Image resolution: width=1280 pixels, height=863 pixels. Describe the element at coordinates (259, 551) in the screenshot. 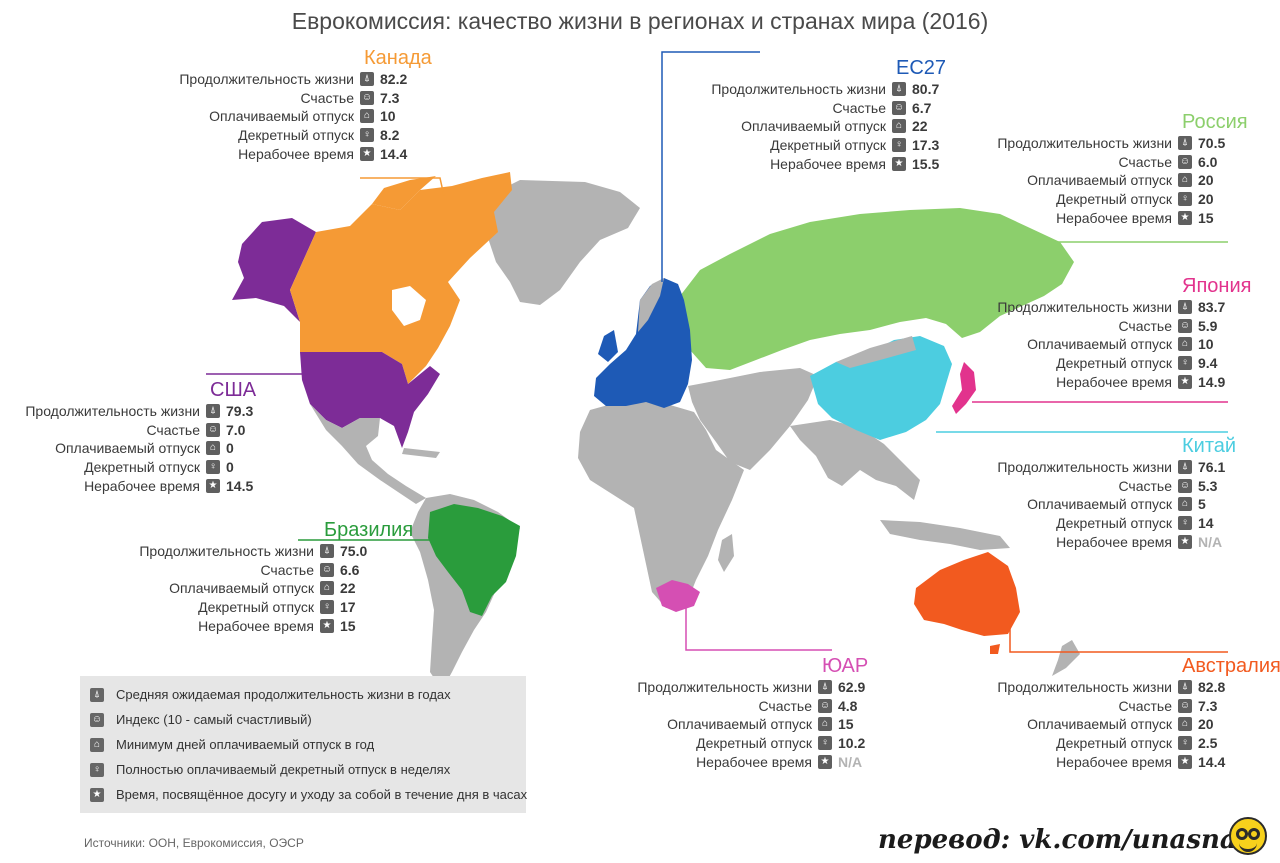

I see `stat-row: Продолжительность жизни ⍋ 75.0` at that location.